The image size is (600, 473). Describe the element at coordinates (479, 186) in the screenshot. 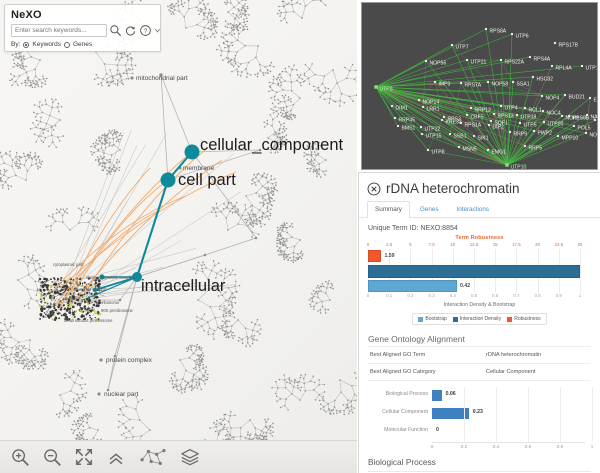

I see `panel-header: rDNA heterochromatin` at that location.